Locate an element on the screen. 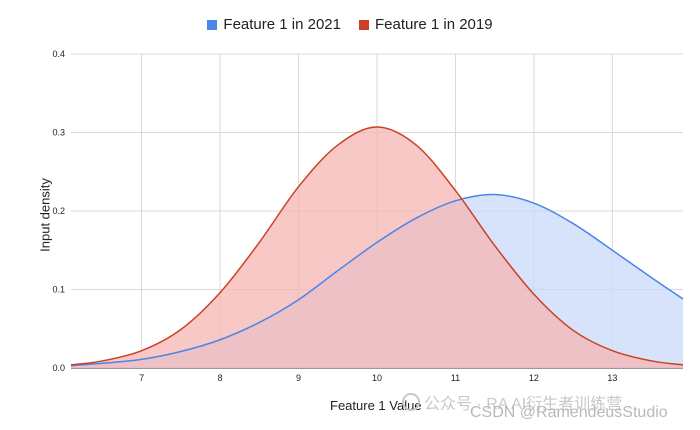 Image resolution: width=700 pixels, height=430 pixels. x-tick-label: 9 is located at coordinates (298, 378).